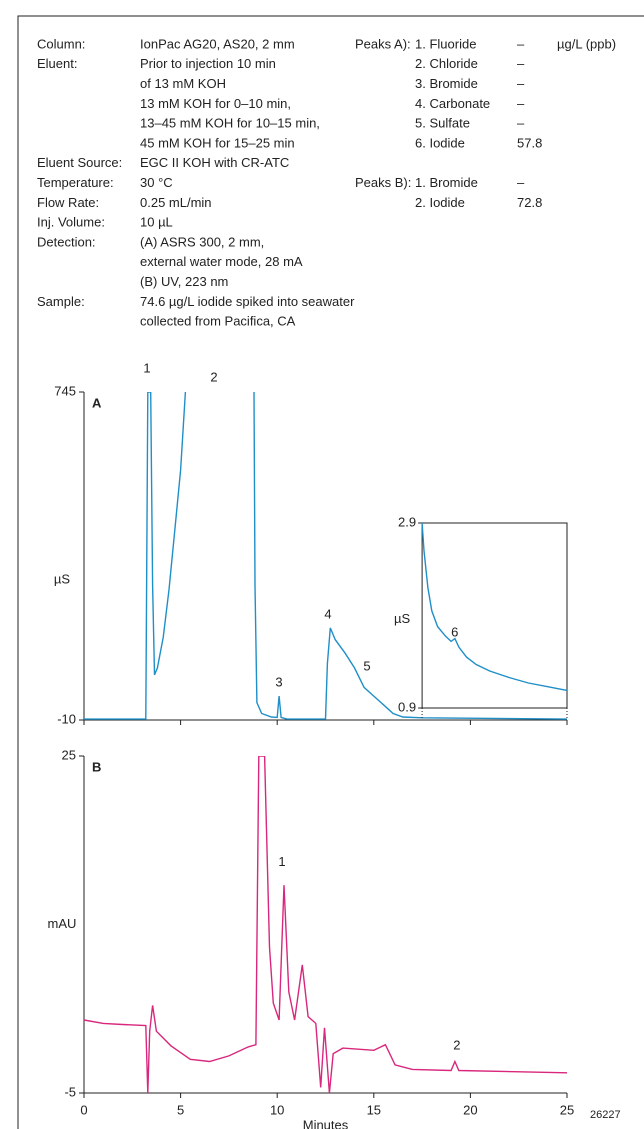  What do you see at coordinates (454, 632) in the screenshot?
I see `peak-annotation: 6` at bounding box center [454, 632].